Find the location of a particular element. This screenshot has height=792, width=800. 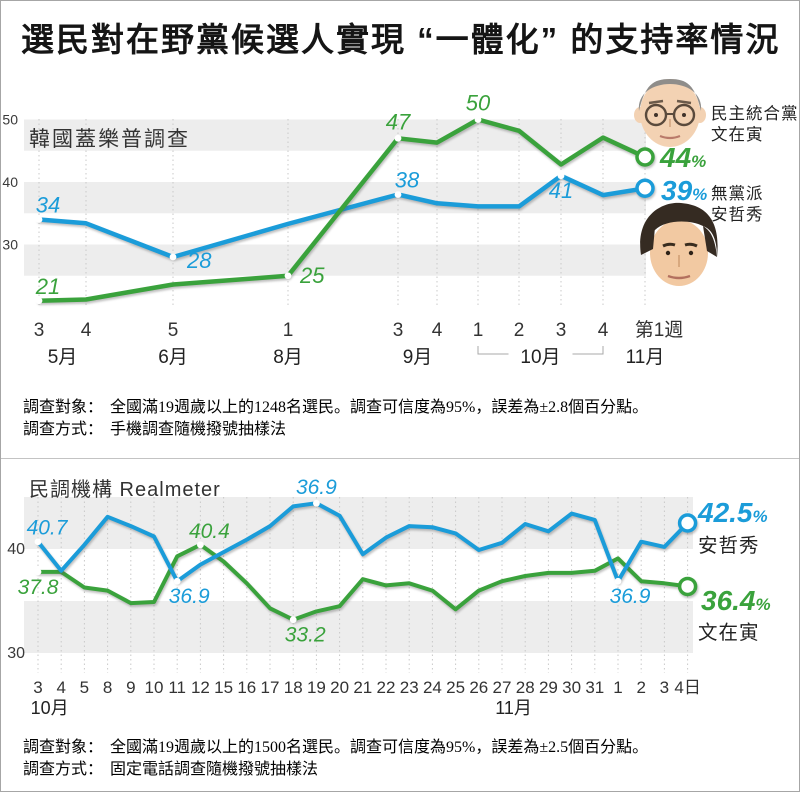

x-tick-label: 19 is located at coordinates (316, 687).